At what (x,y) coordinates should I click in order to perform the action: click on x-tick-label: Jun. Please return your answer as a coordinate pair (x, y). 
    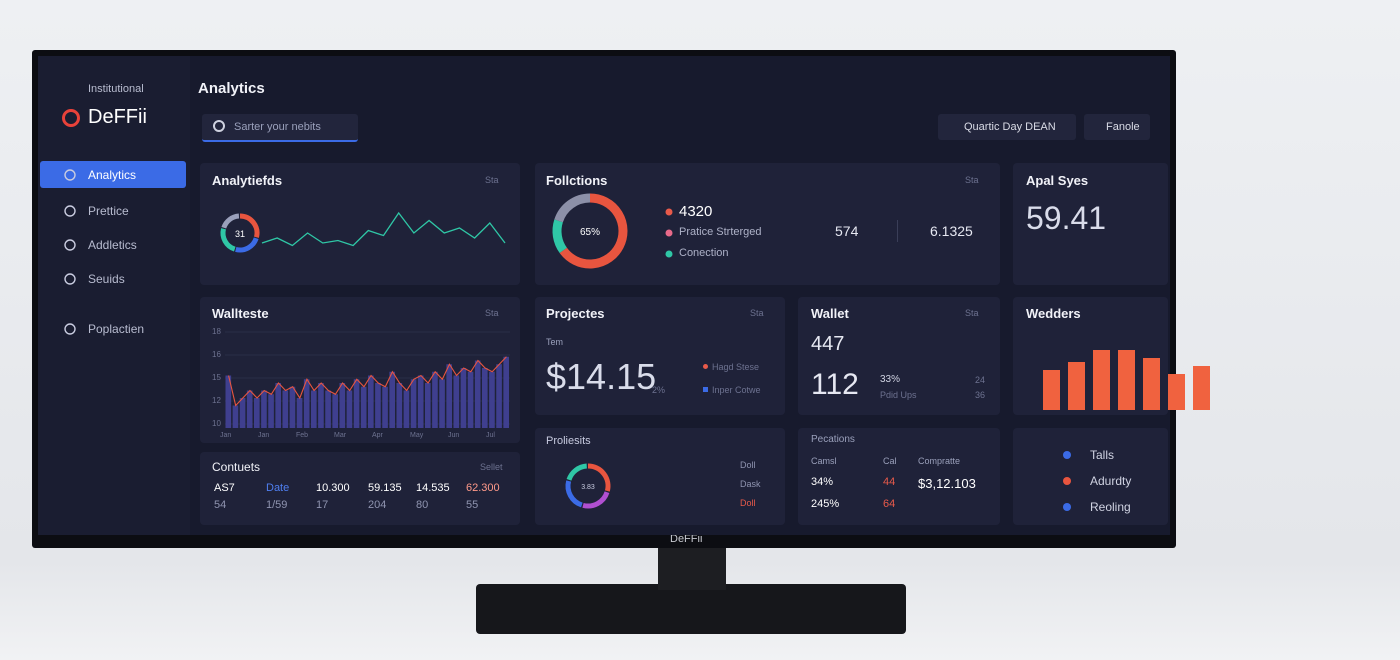
    Looking at the image, I should click on (454, 435).